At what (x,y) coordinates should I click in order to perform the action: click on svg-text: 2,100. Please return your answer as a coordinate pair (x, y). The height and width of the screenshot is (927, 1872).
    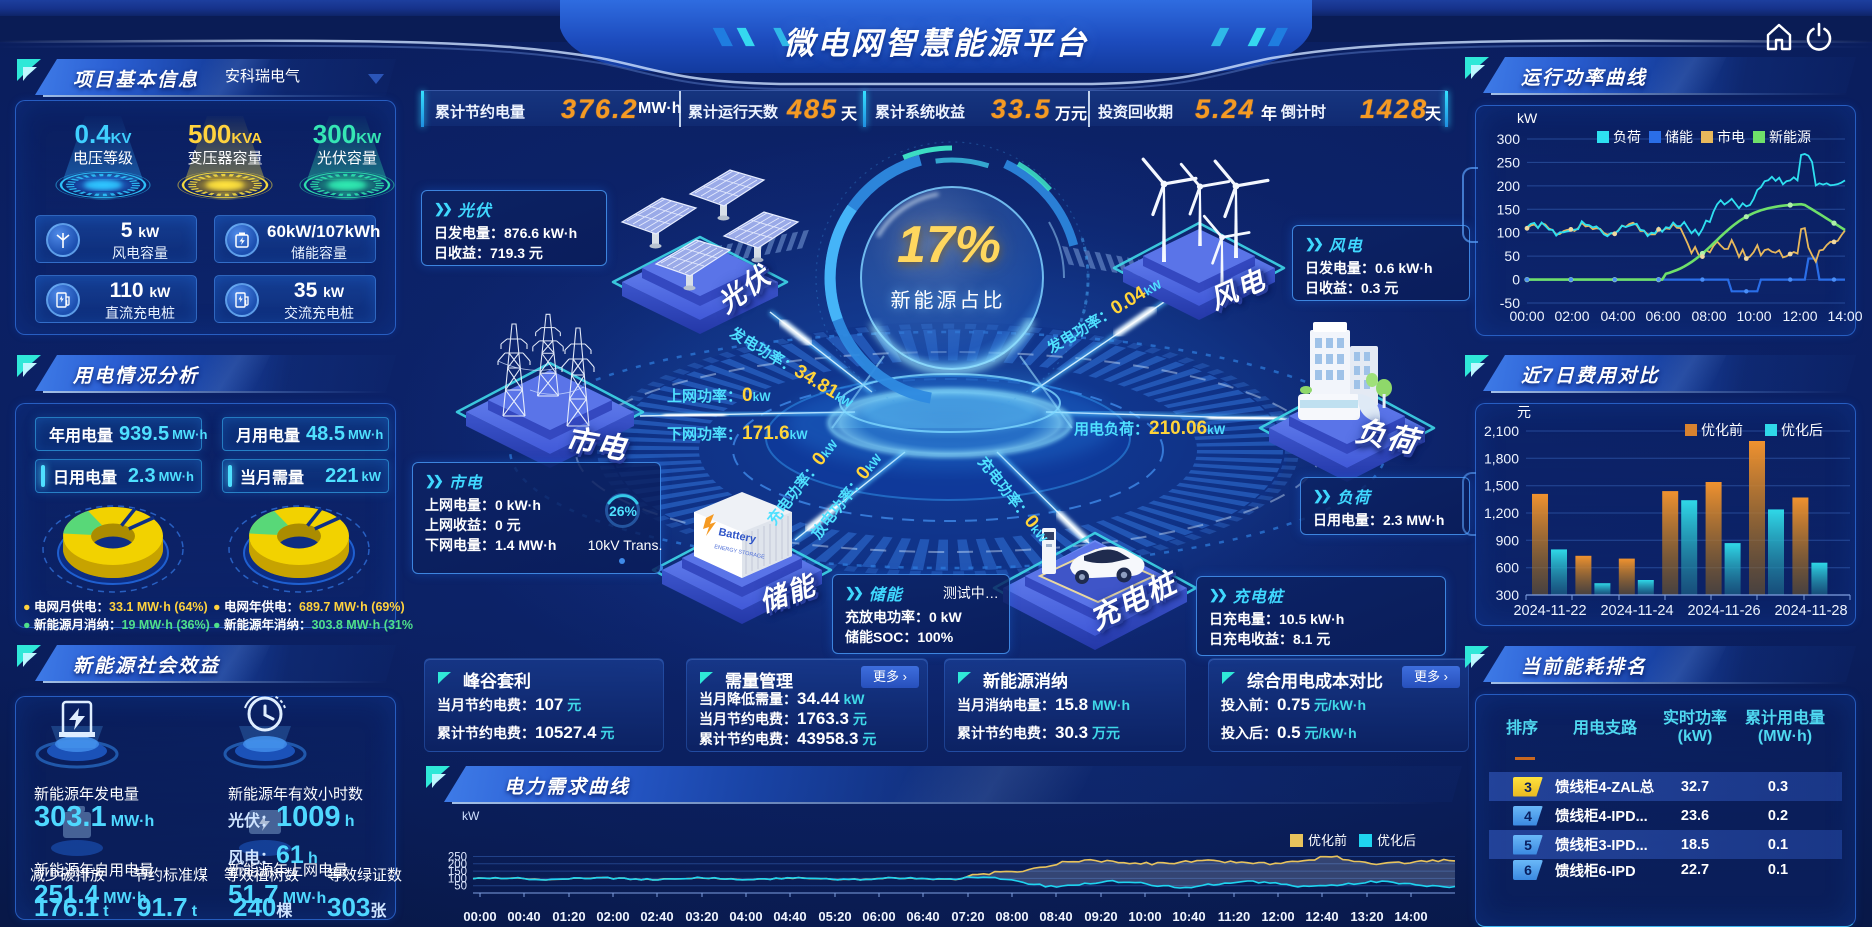
    Looking at the image, I should click on (1501, 431).